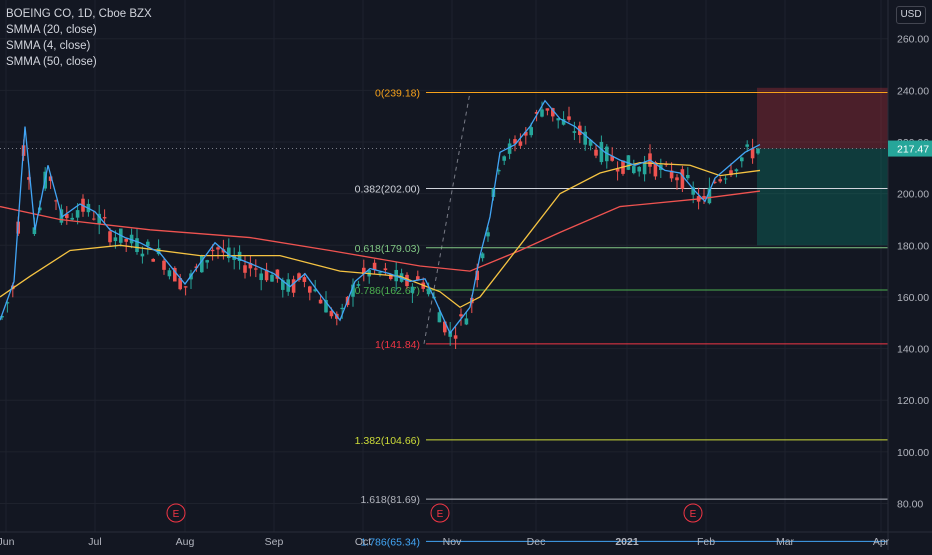  What do you see at coordinates (447, 218) in the screenshot?
I see `fib-trend-line` at bounding box center [447, 218].